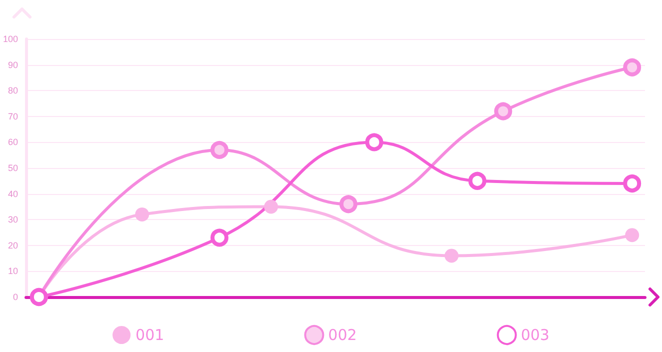  I want to click on y-tick-label: 10, so click(13, 271).